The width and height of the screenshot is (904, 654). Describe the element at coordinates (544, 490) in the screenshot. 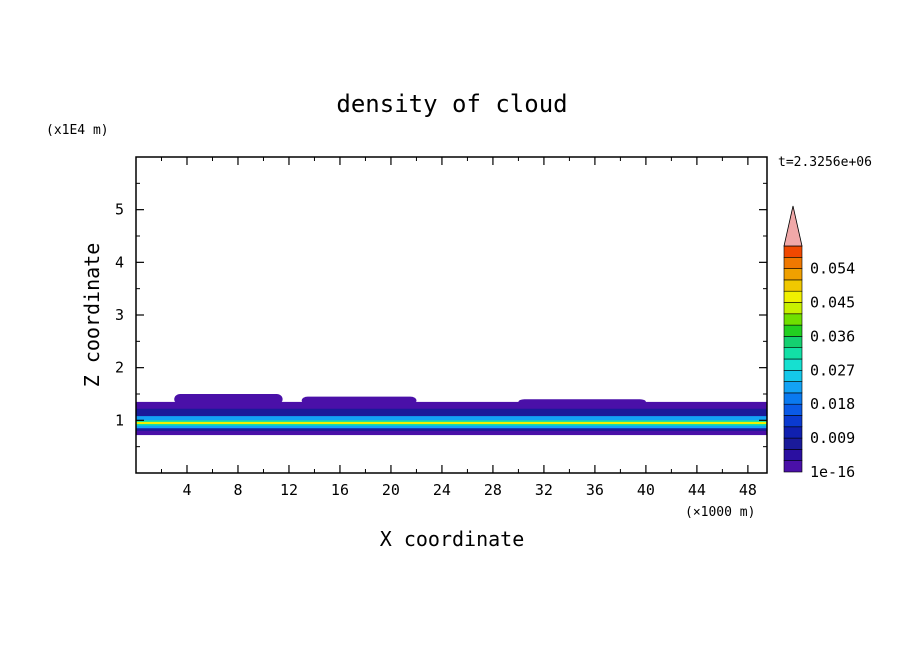

I see `x-tick-label: 32` at that location.